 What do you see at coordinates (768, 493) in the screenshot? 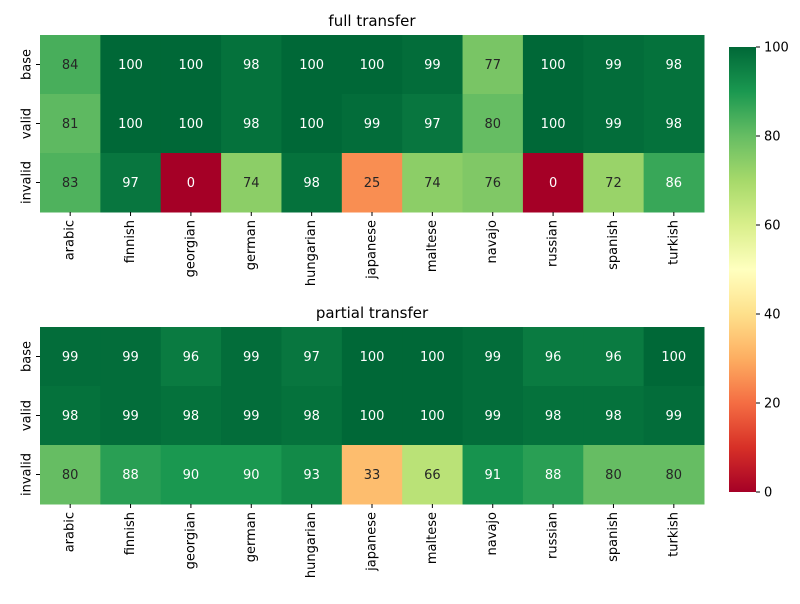
I see `colorbar-tick-label: 0` at bounding box center [768, 493].